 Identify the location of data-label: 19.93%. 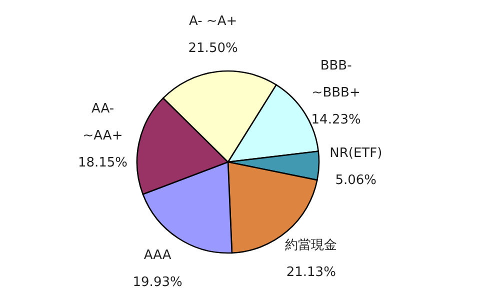
(158, 283).